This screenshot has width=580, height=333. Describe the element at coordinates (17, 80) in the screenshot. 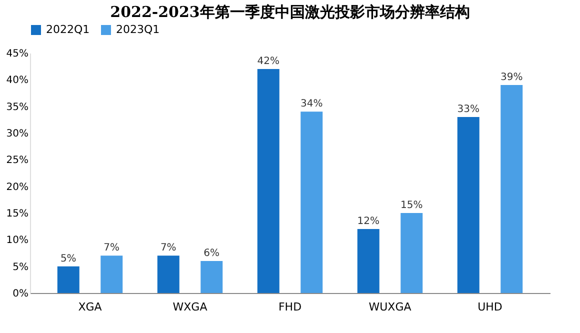

I see `y-tick-label: 40%` at that location.